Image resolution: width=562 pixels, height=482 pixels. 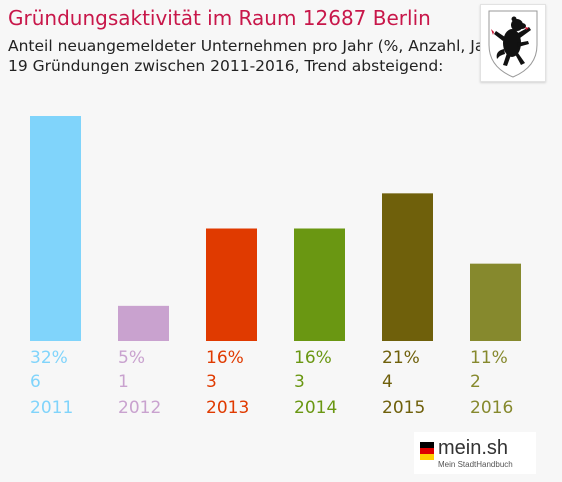 What do you see at coordinates (35, 382) in the screenshot?
I see `count-label: 6` at bounding box center [35, 382].